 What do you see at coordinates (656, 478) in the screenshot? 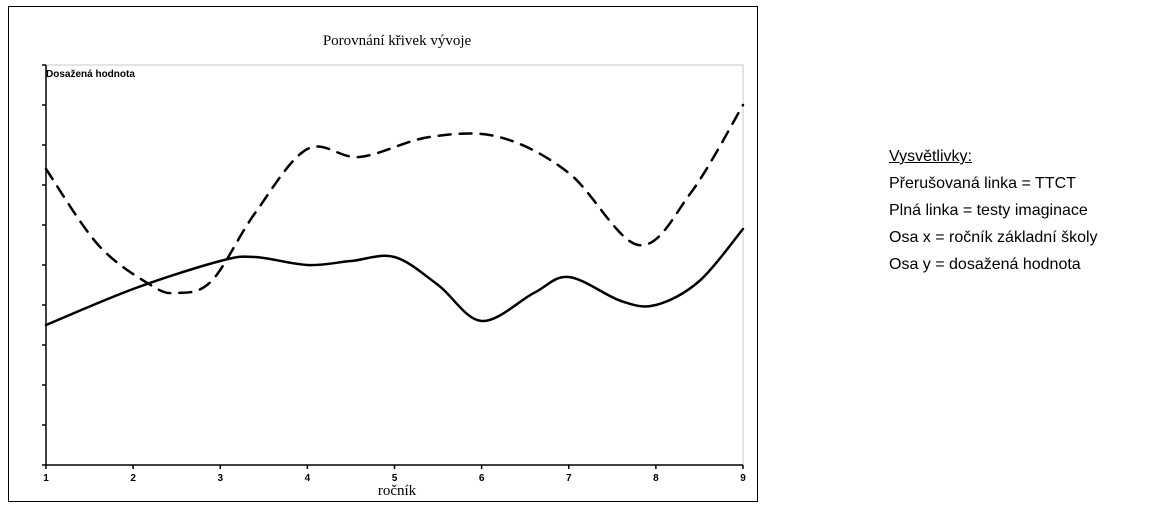
I see `x-tick-label: 8` at bounding box center [656, 478].